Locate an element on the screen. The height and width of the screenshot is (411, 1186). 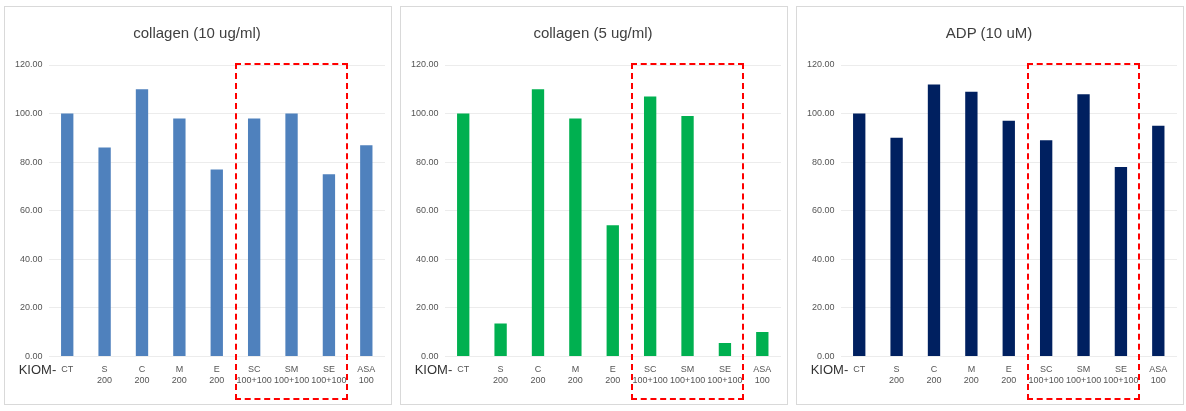
chart-title: collagen (5 ug/ml) is located at coordinates (593, 33).